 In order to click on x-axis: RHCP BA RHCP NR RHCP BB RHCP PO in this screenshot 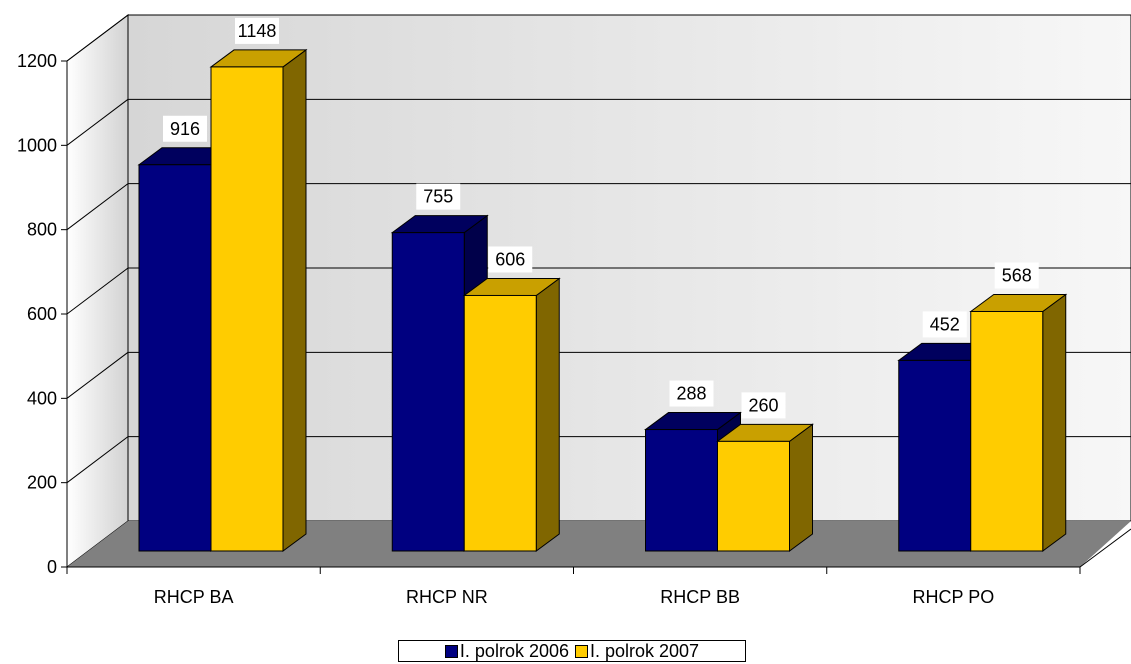, I will do `click(573, 587)`.